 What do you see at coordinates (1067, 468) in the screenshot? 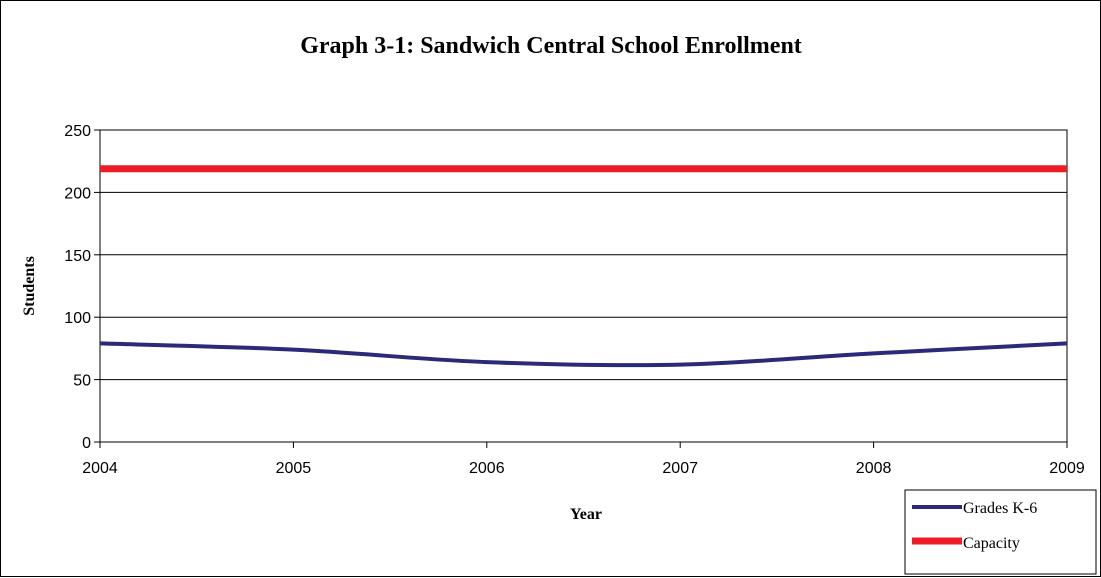
I see `x-tick-label: 2009` at bounding box center [1067, 468].